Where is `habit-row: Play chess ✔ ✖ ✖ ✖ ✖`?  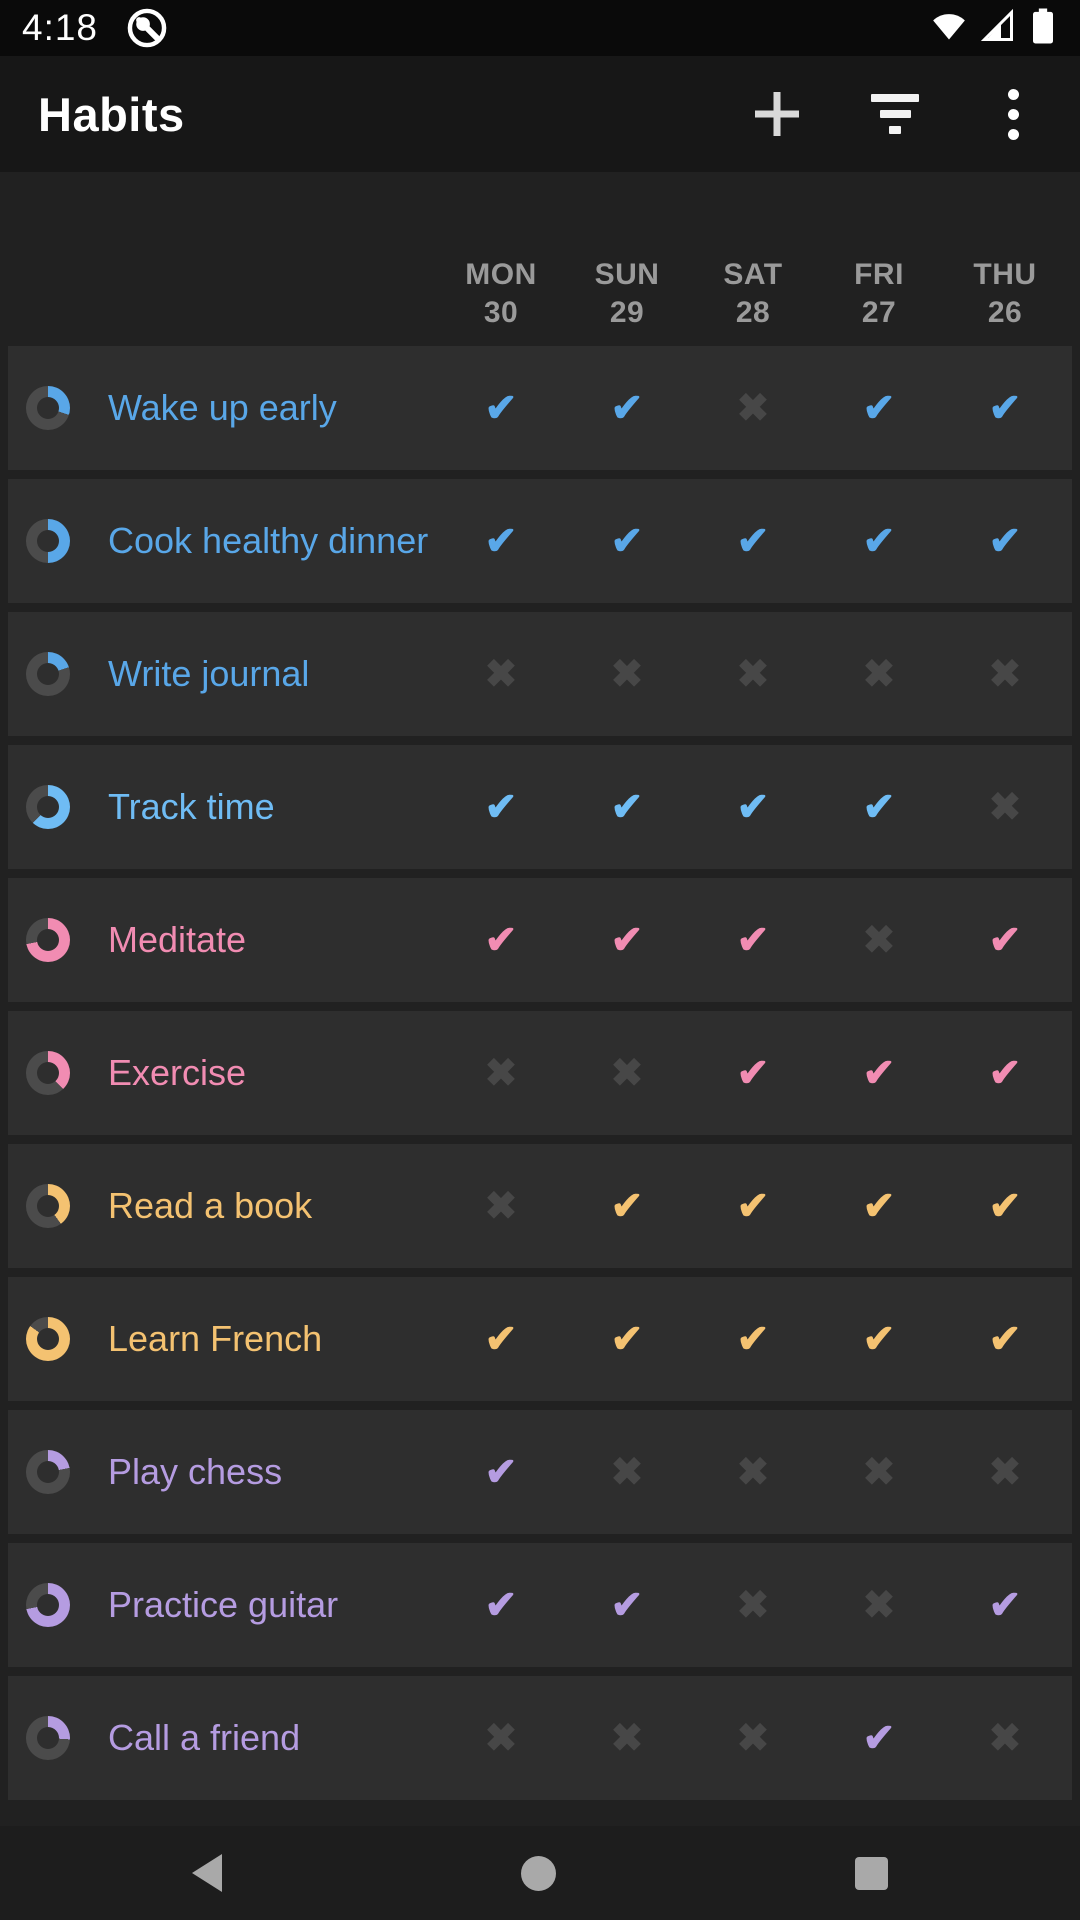
habit-row: Play chess ✔ ✖ ✖ ✖ ✖ is located at coordinates (540, 1472).